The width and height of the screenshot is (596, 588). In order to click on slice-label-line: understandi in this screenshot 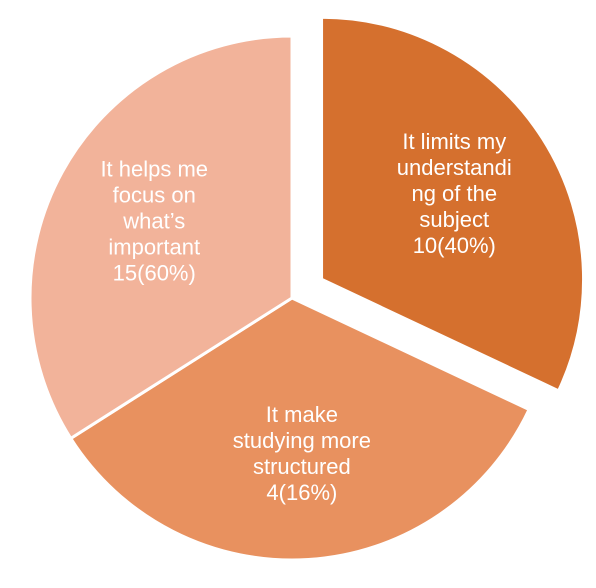, I will do `click(454, 167)`.